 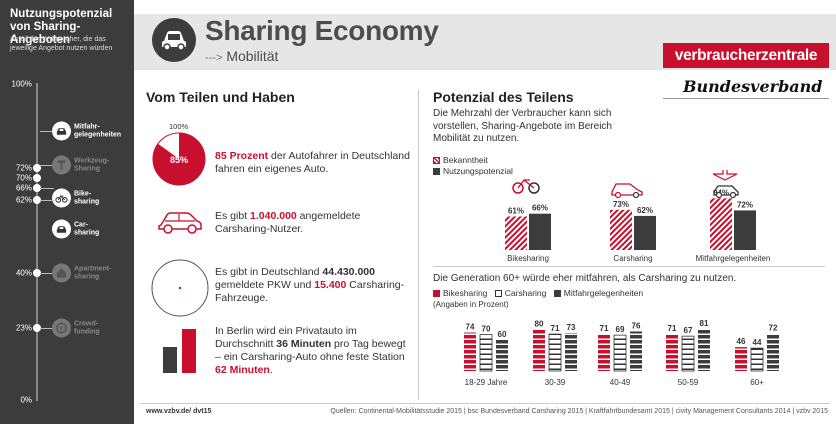 What do you see at coordinates (470, 327) in the screenshot?
I see `bar-value-label: 74` at bounding box center [470, 327].